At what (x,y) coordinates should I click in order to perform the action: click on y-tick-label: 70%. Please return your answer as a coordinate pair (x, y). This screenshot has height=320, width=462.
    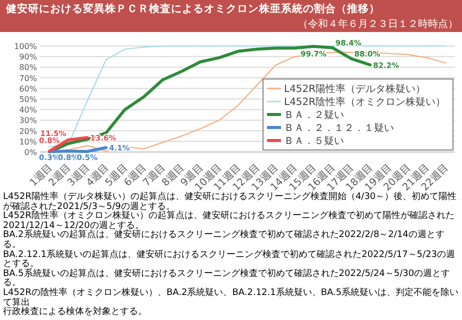
    Looking at the image, I should click on (28, 78).